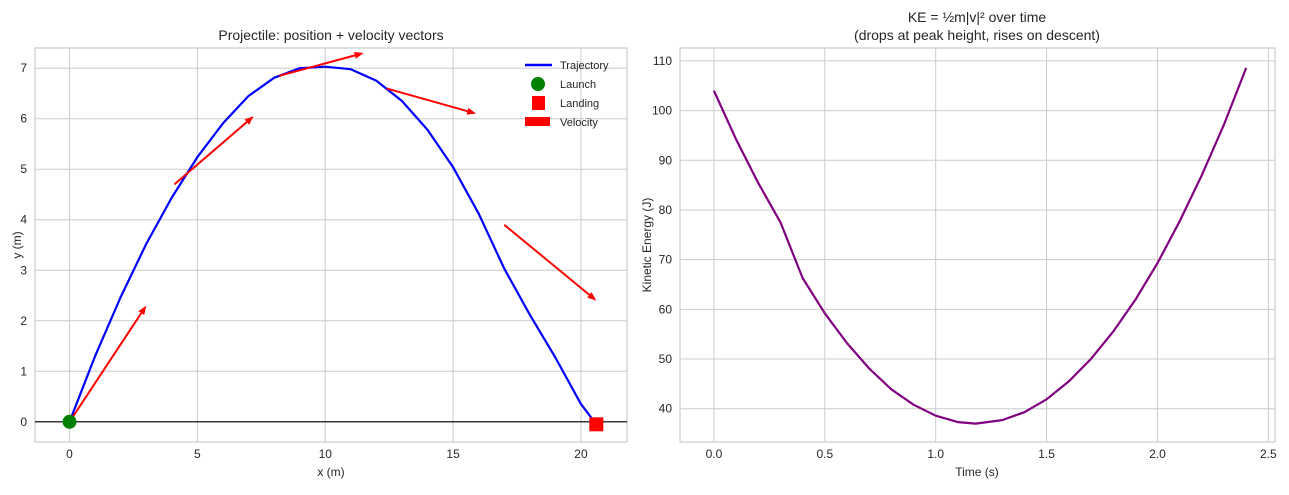  What do you see at coordinates (23, 169) in the screenshot?
I see `y-tick-label: 5` at bounding box center [23, 169].